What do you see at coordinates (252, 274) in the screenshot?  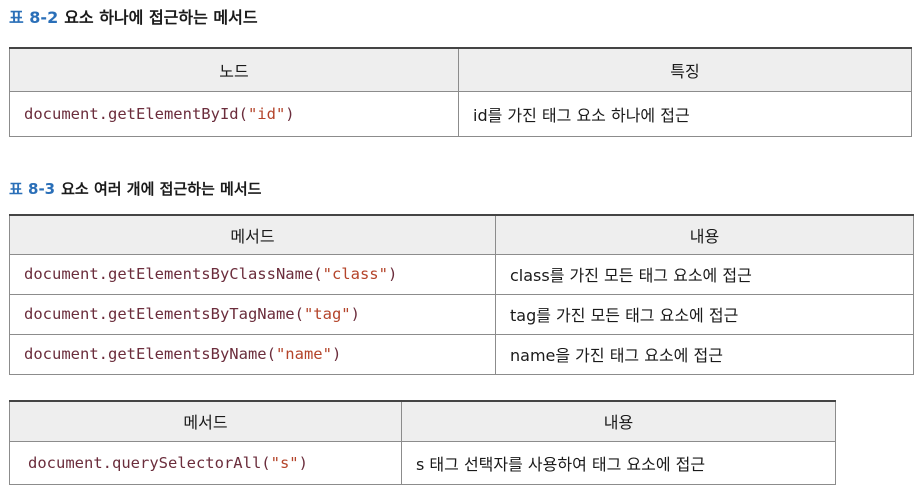 I see `method-cell: document.getElementsByClassName("class")` at bounding box center [252, 274].